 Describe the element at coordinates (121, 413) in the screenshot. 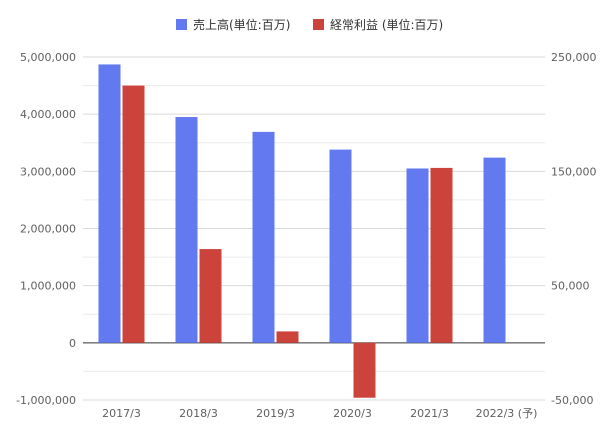

I see `category-label: 2017/3` at that location.